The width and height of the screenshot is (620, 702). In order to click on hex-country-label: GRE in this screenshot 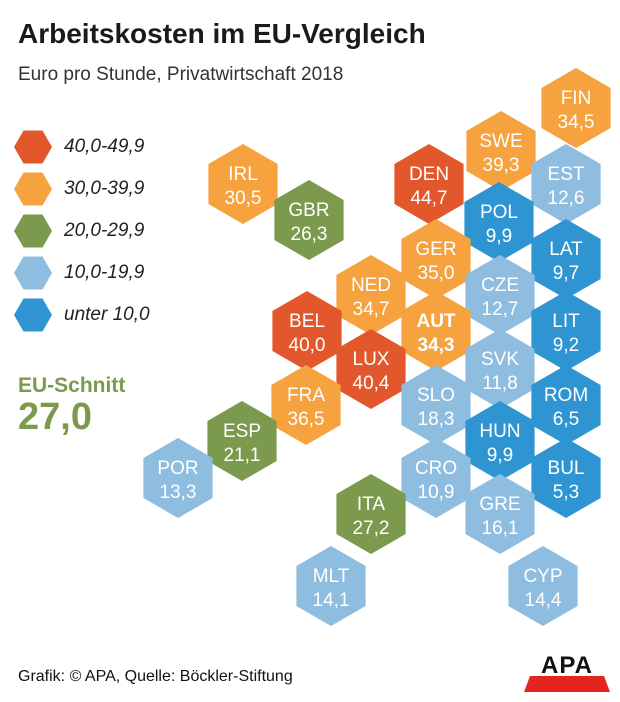, I will do `click(499, 504)`.